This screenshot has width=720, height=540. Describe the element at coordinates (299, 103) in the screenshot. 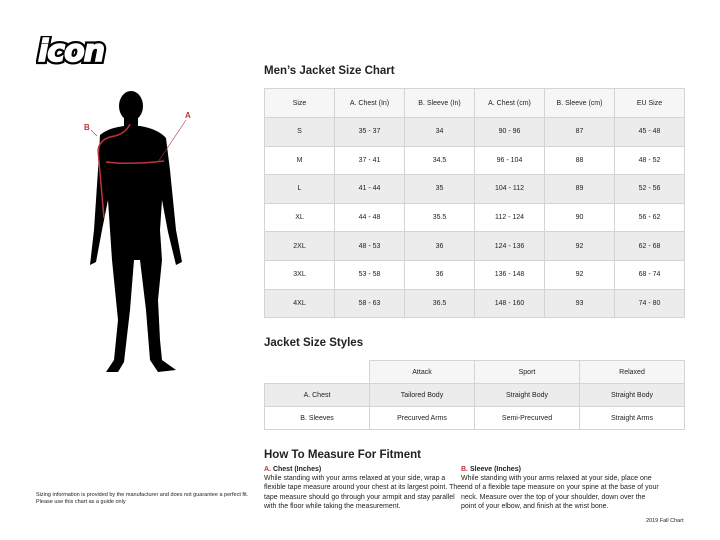

I see `header-cell: Size` at that location.